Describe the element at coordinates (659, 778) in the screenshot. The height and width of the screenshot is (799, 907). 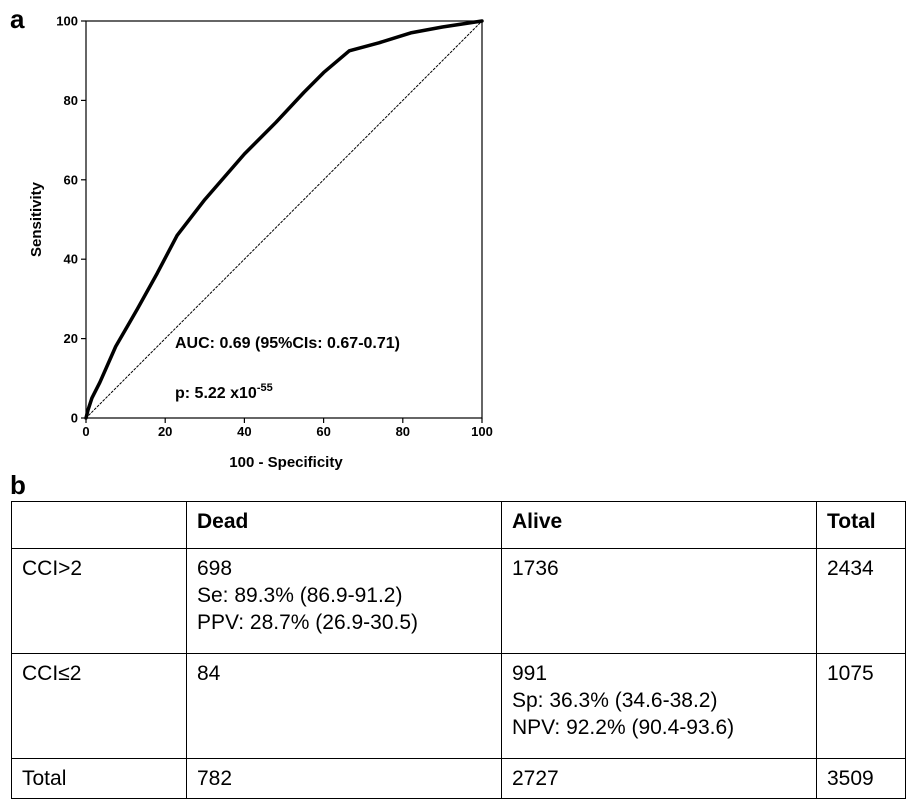
I see `cell-alive: 2727` at that location.